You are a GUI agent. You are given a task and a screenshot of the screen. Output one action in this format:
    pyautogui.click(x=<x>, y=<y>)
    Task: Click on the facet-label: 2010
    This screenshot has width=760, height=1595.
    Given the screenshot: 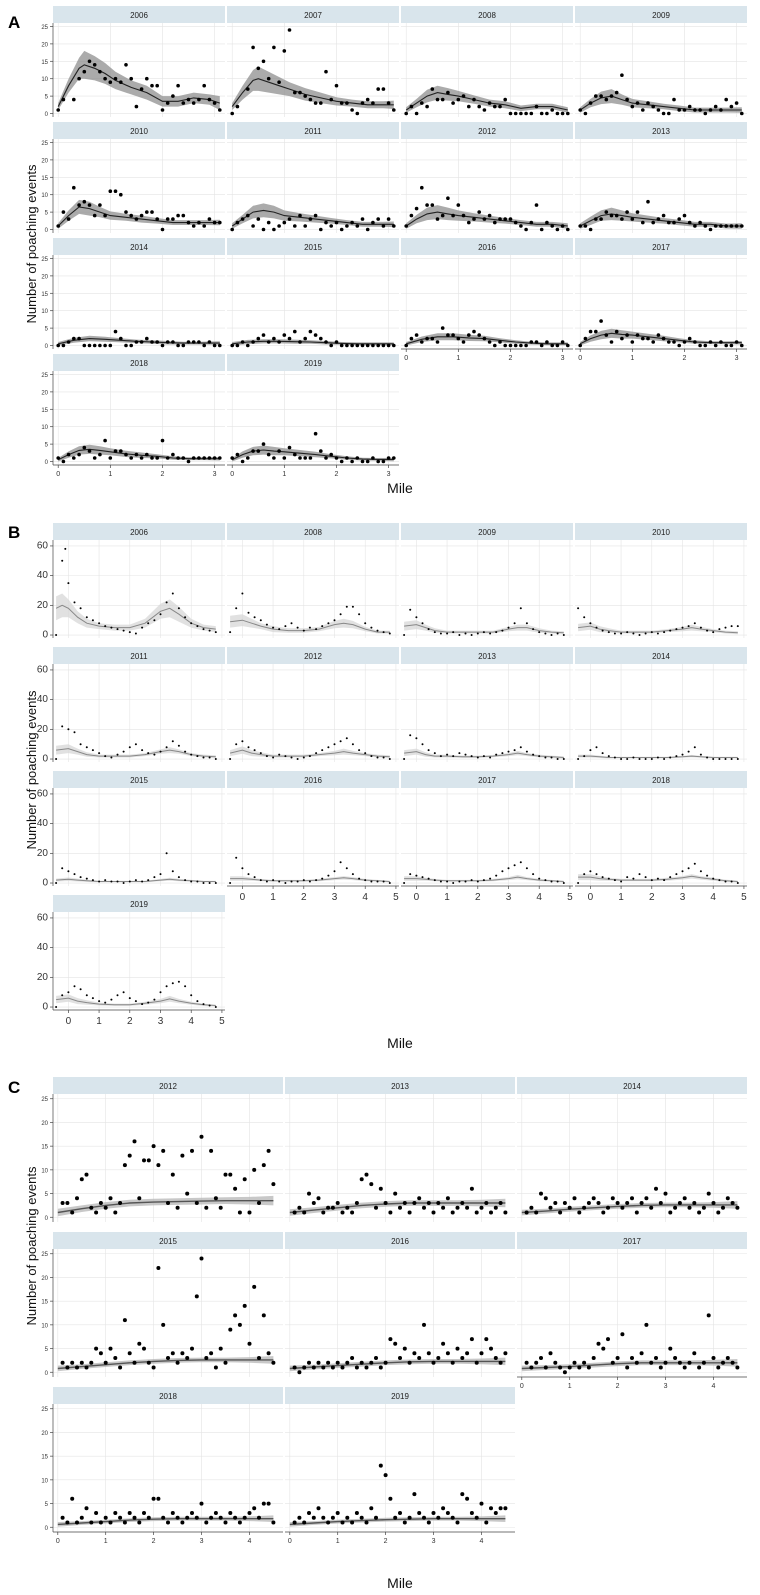 What is the action you would take?
    pyautogui.click(x=661, y=532)
    